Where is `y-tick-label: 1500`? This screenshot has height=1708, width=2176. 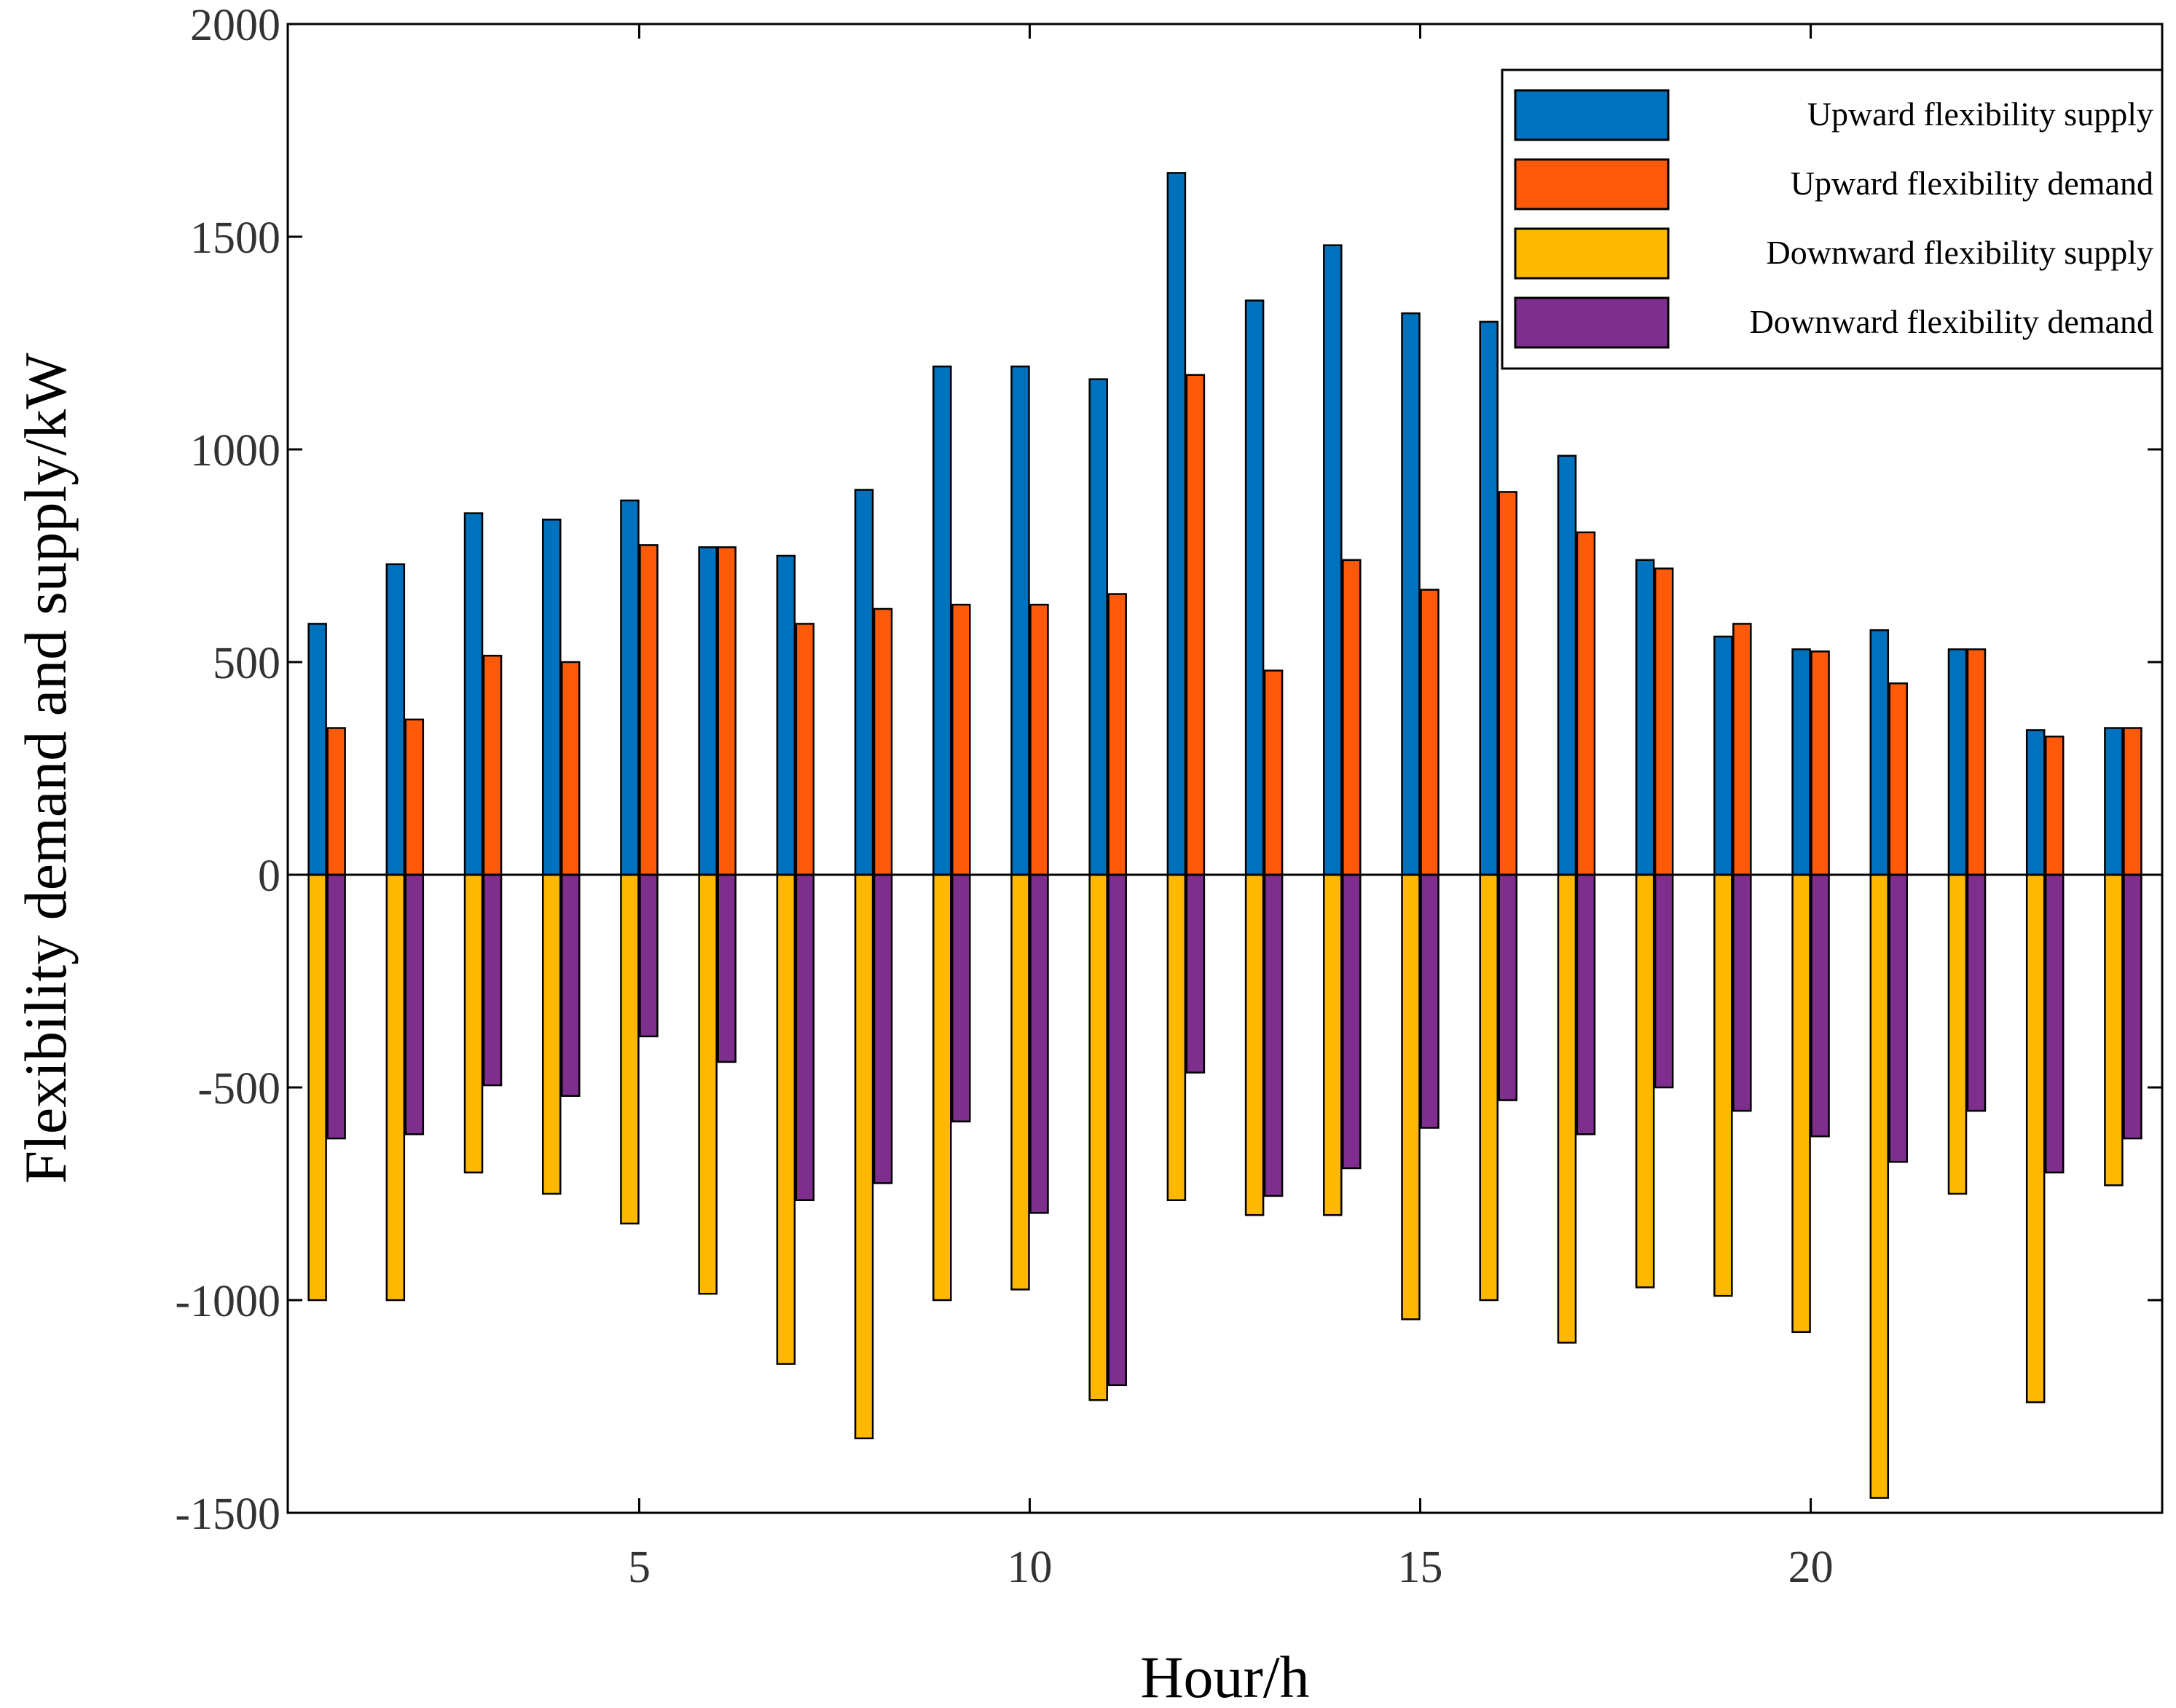
y-tick-label: 1500 is located at coordinates (235, 238).